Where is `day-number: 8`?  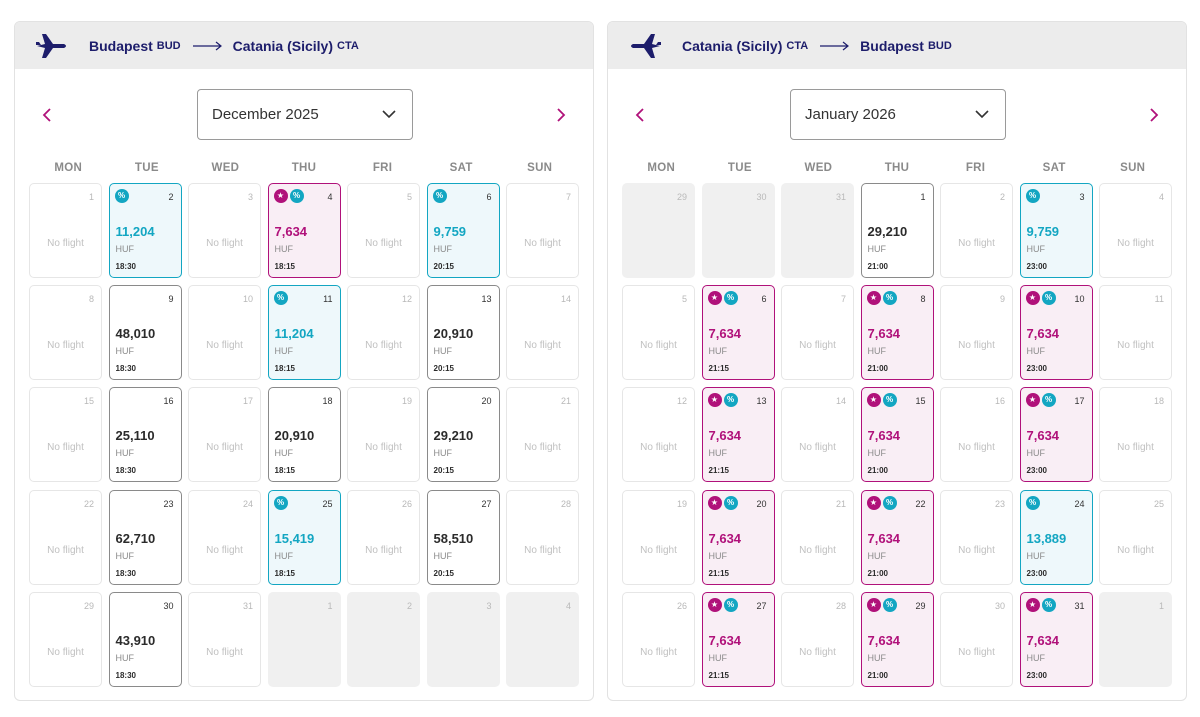
day-number: 8 is located at coordinates (91, 299).